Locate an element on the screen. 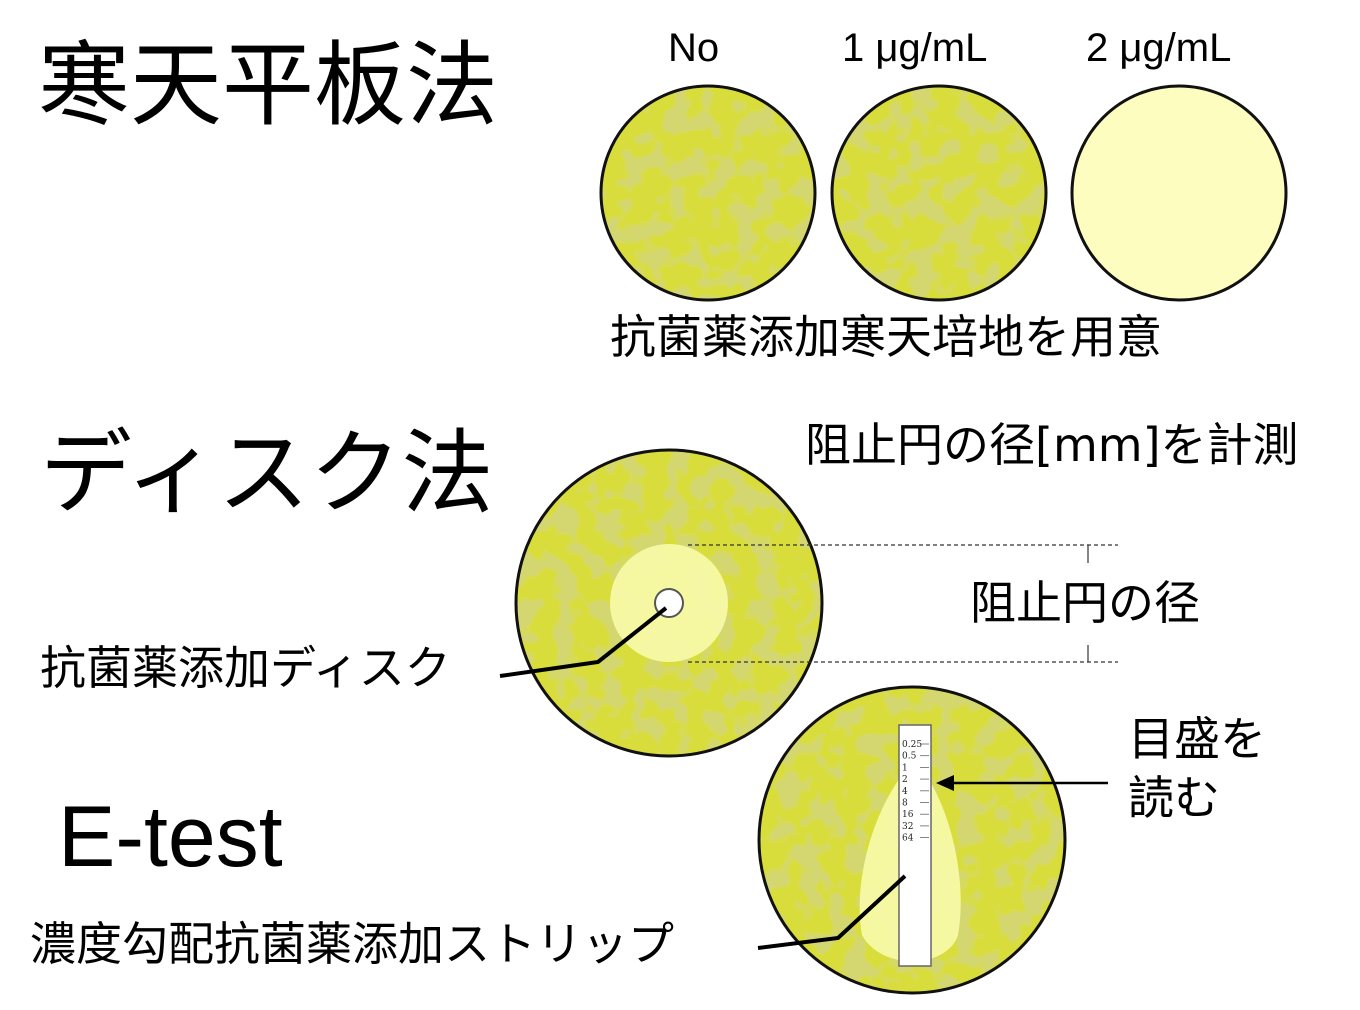 The width and height of the screenshot is (1360, 1010). concentration-label-1ug: 1 μg/mL is located at coordinates (915, 48).